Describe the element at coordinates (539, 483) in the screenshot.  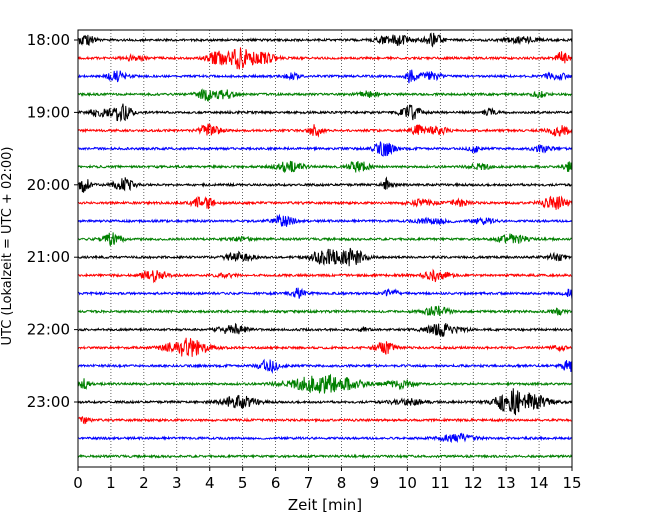
I see `x-tick-label: 14` at that location.